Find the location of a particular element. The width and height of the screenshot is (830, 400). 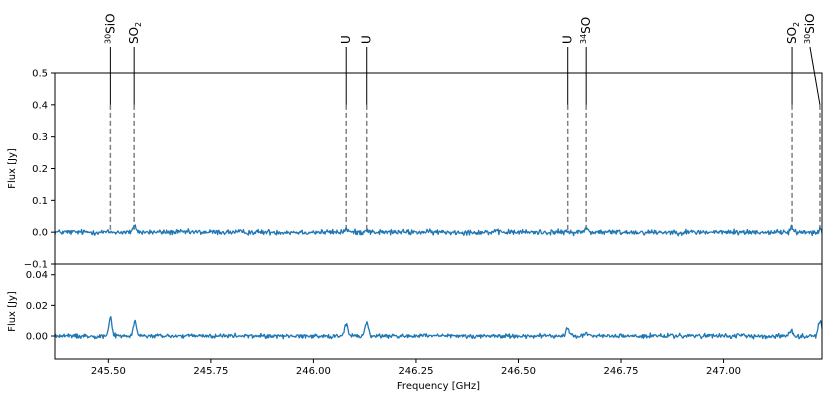

y-tick-label: 0.04 is located at coordinates (37, 275).